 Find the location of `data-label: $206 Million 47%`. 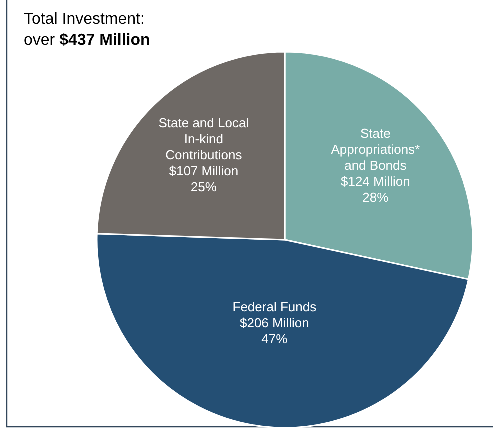

data-label: $206 Million 47% is located at coordinates (275, 330).